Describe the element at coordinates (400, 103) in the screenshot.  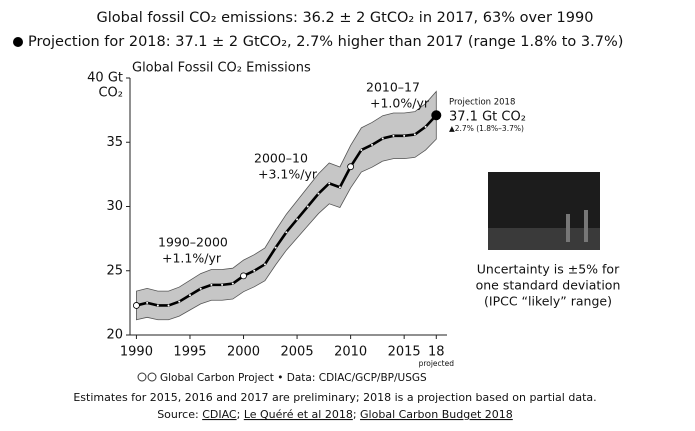
I see `annotation: +1.0%/yr` at that location.